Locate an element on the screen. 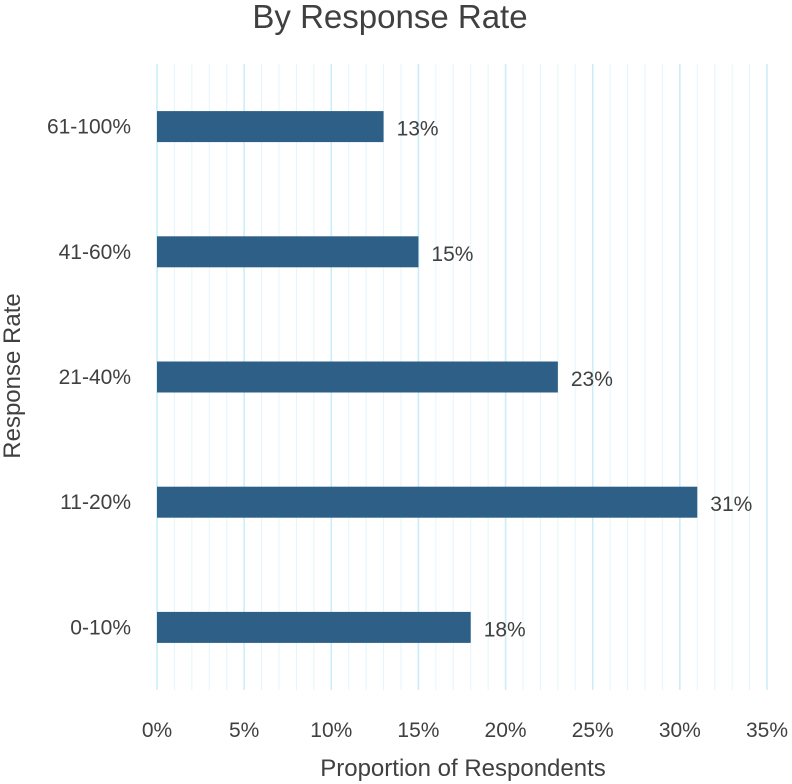  x-tick-label: 35% is located at coordinates (767, 730).